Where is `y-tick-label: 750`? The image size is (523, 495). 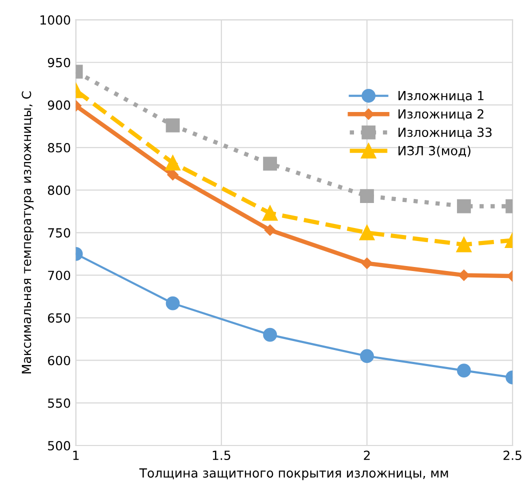 y-tick-label: 750 is located at coordinates (59, 233).